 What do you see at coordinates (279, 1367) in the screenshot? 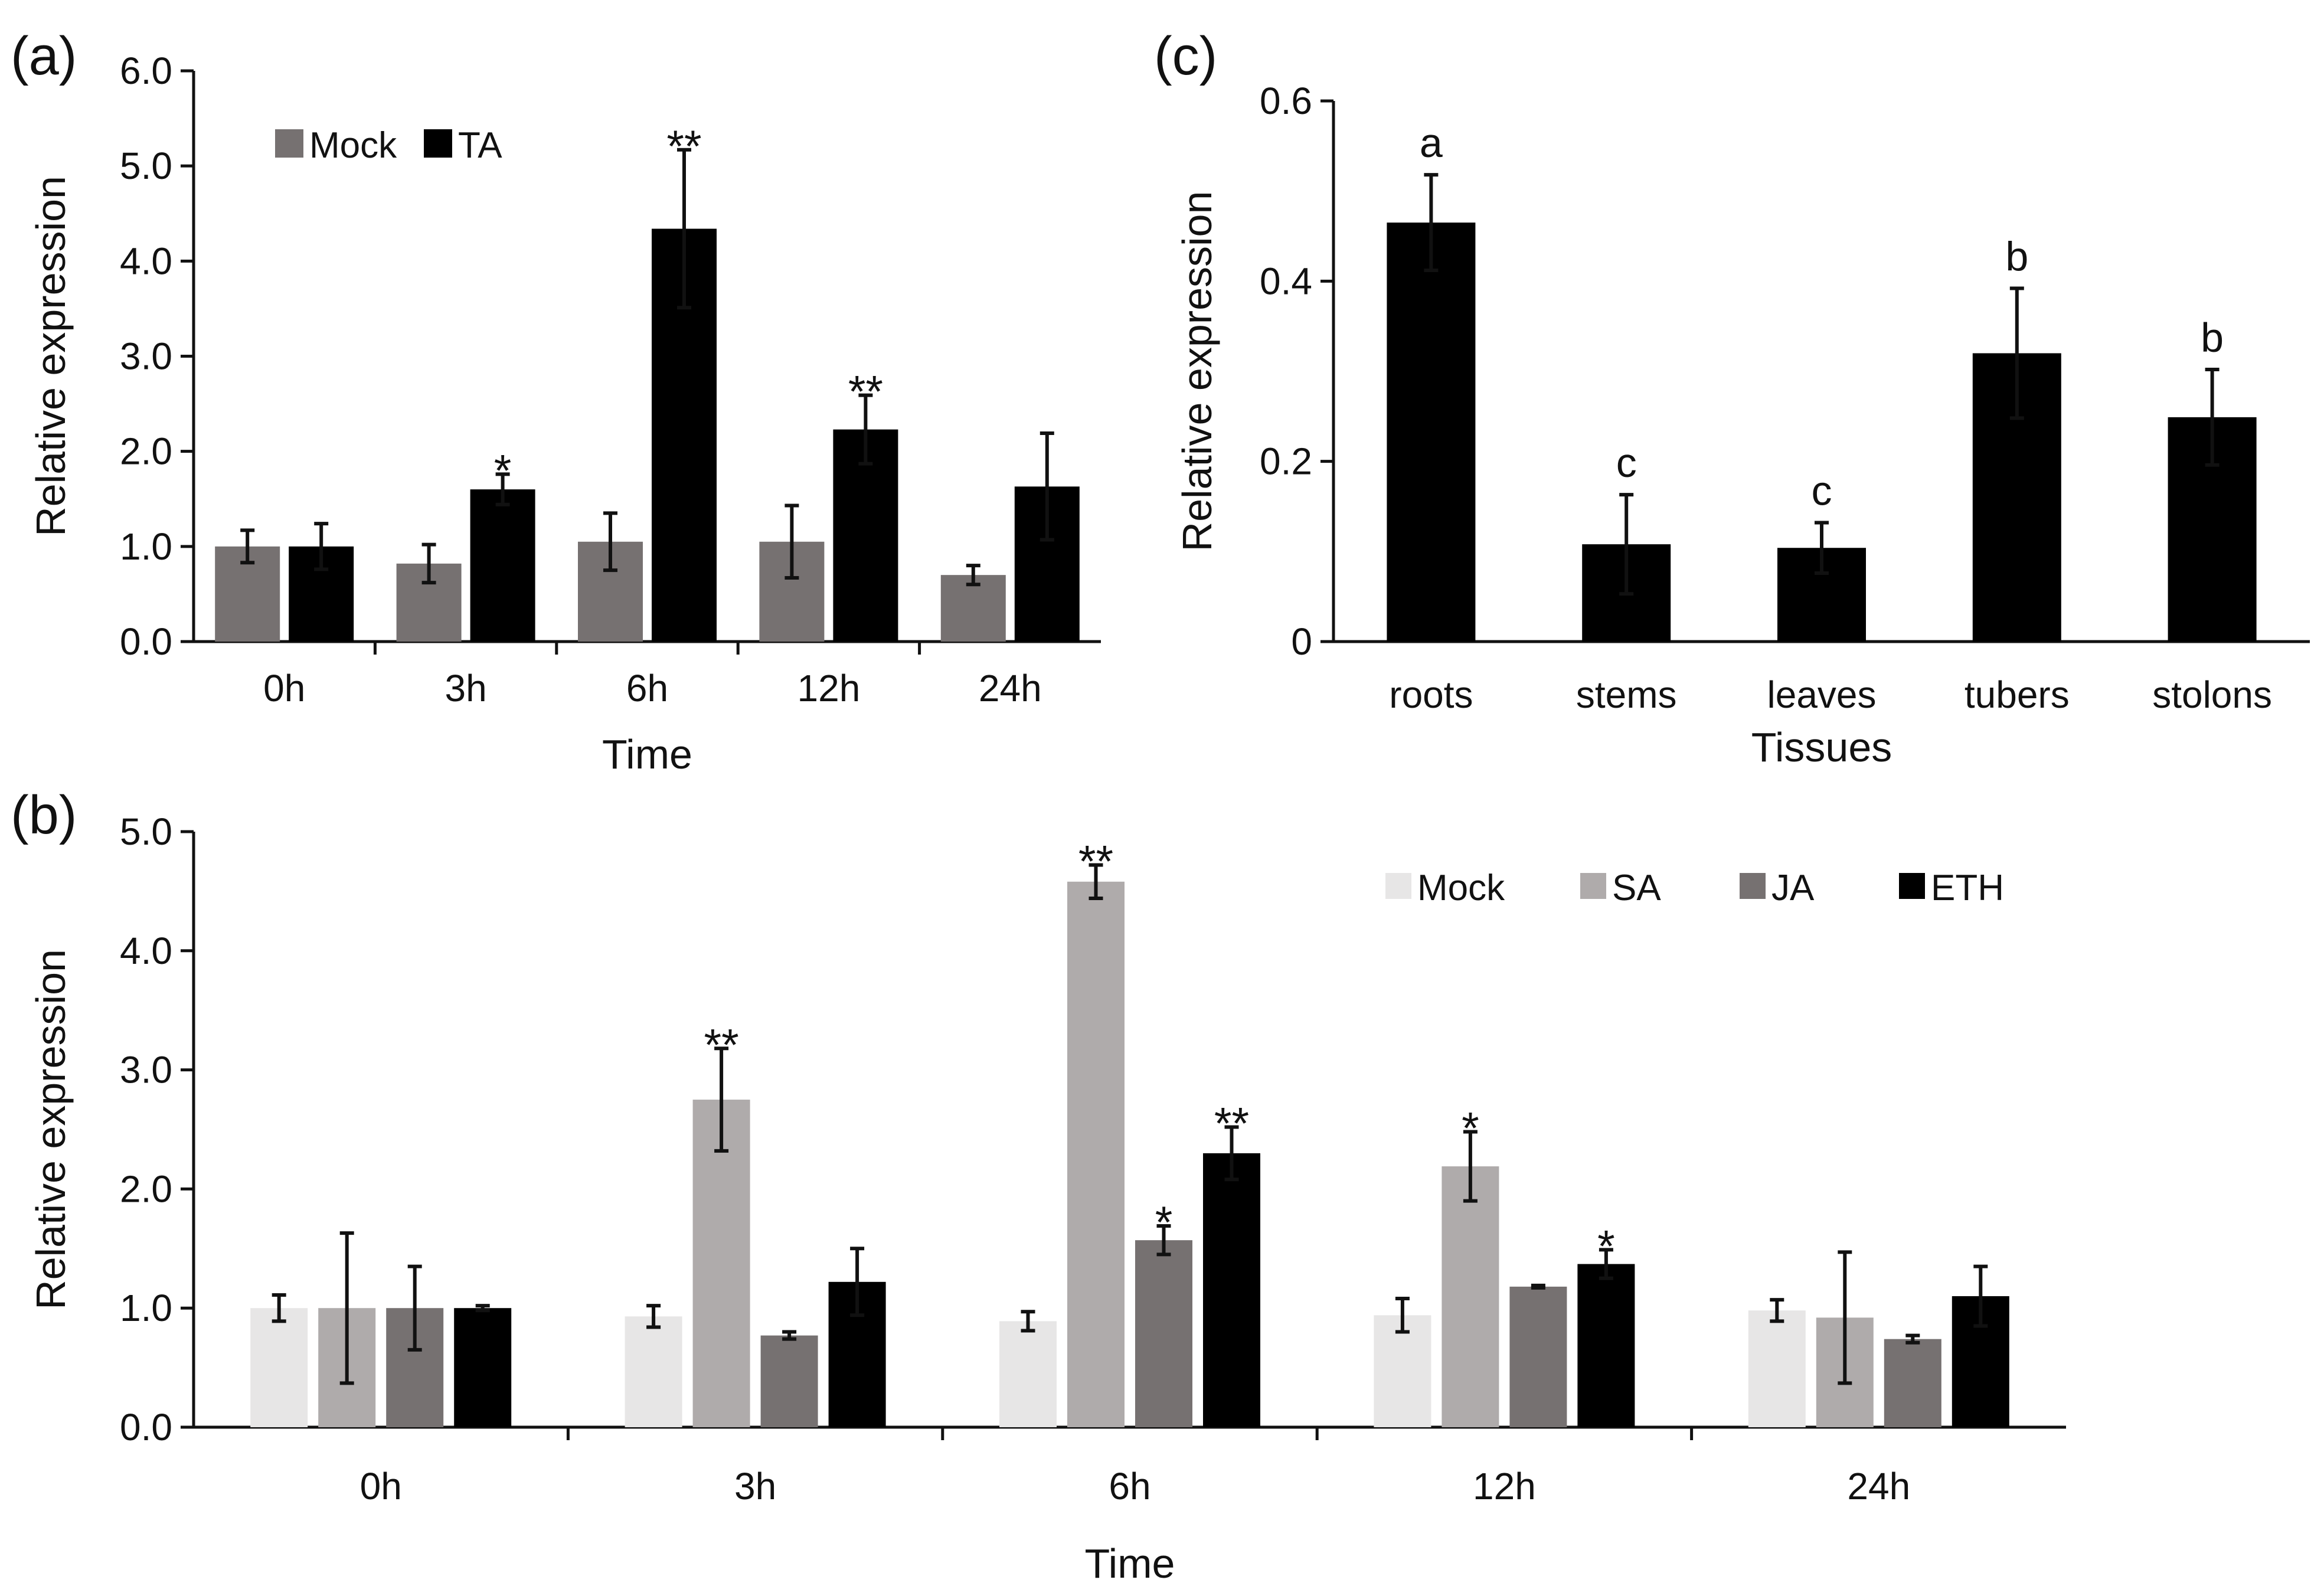
I see `bar-mock-0h` at bounding box center [279, 1367].